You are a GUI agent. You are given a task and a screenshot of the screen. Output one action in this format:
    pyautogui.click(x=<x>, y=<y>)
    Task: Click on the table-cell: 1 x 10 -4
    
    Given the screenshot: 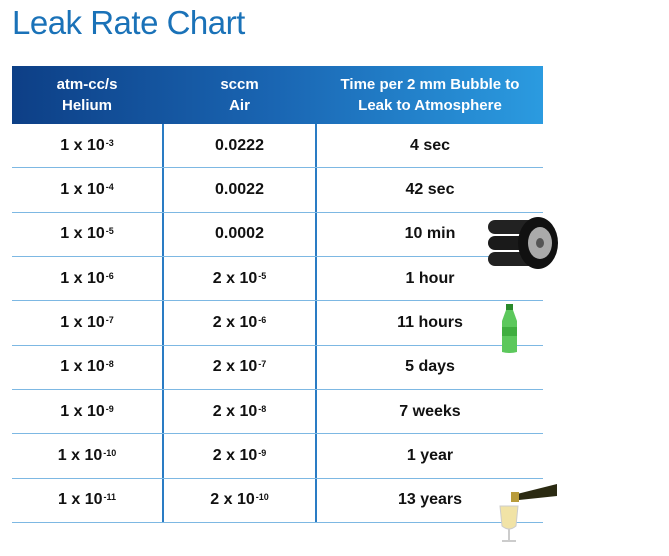 What is the action you would take?
    pyautogui.click(x=87, y=189)
    